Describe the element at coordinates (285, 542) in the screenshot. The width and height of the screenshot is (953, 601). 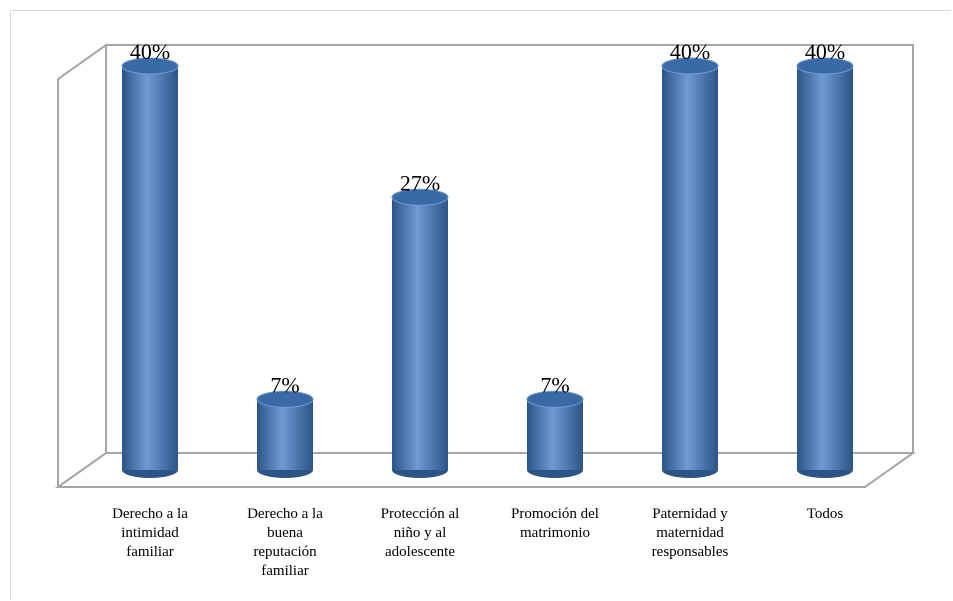
I see `category-label: Derecho a la buena reputación familiar` at that location.